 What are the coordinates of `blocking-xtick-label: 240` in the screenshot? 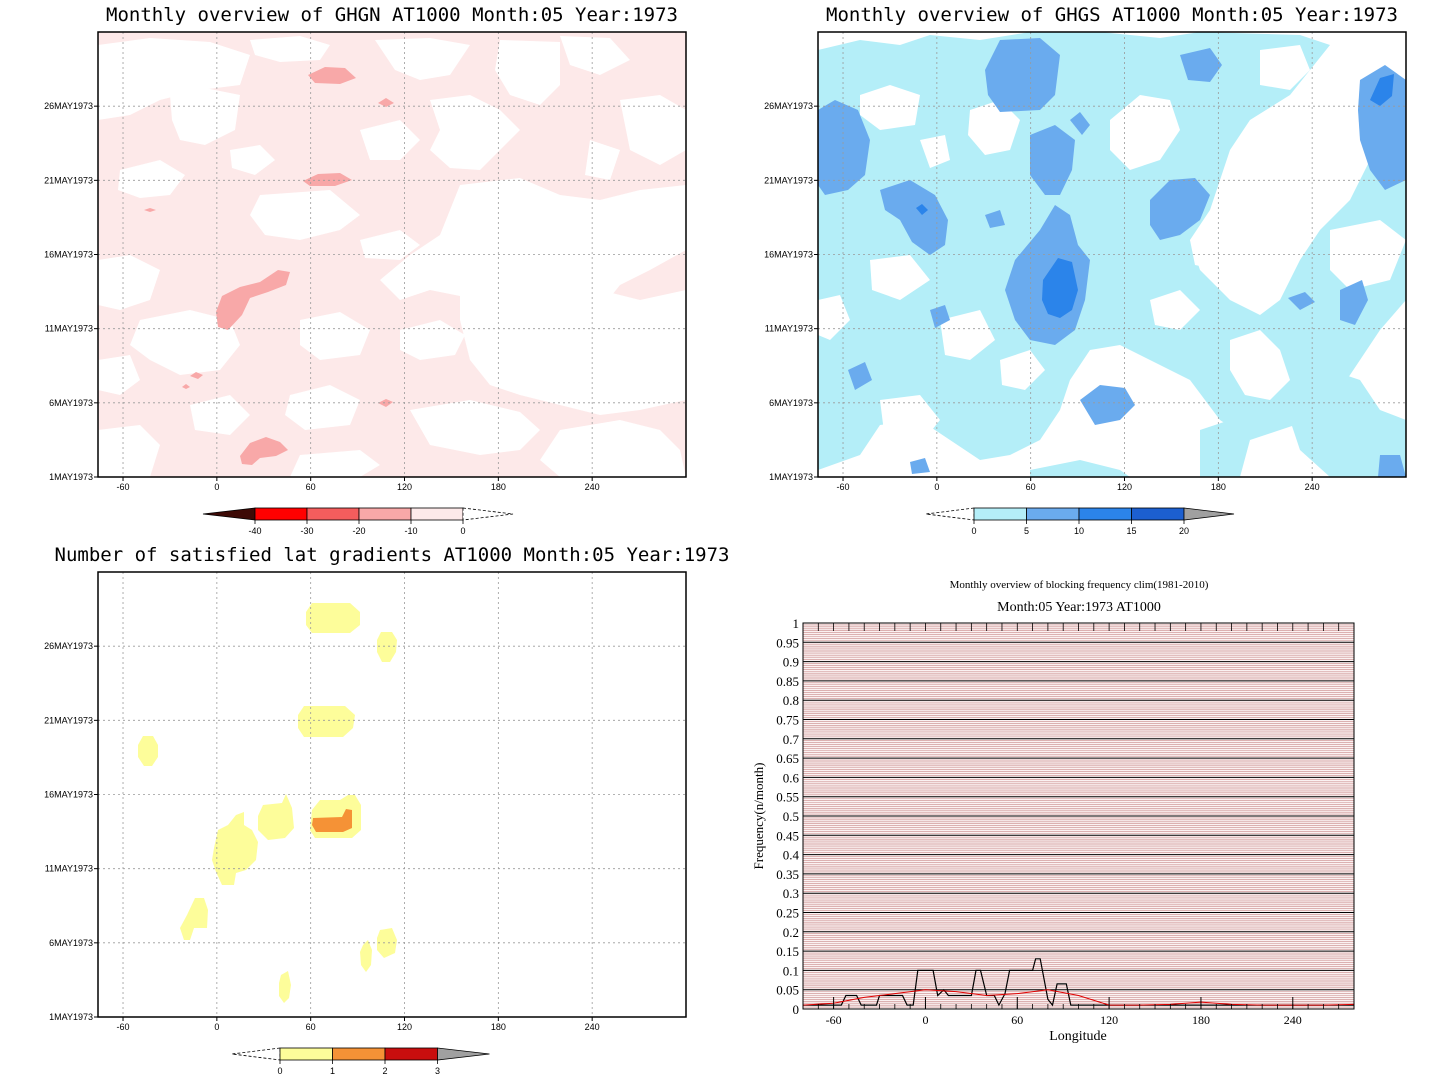 It's located at (1293, 1020).